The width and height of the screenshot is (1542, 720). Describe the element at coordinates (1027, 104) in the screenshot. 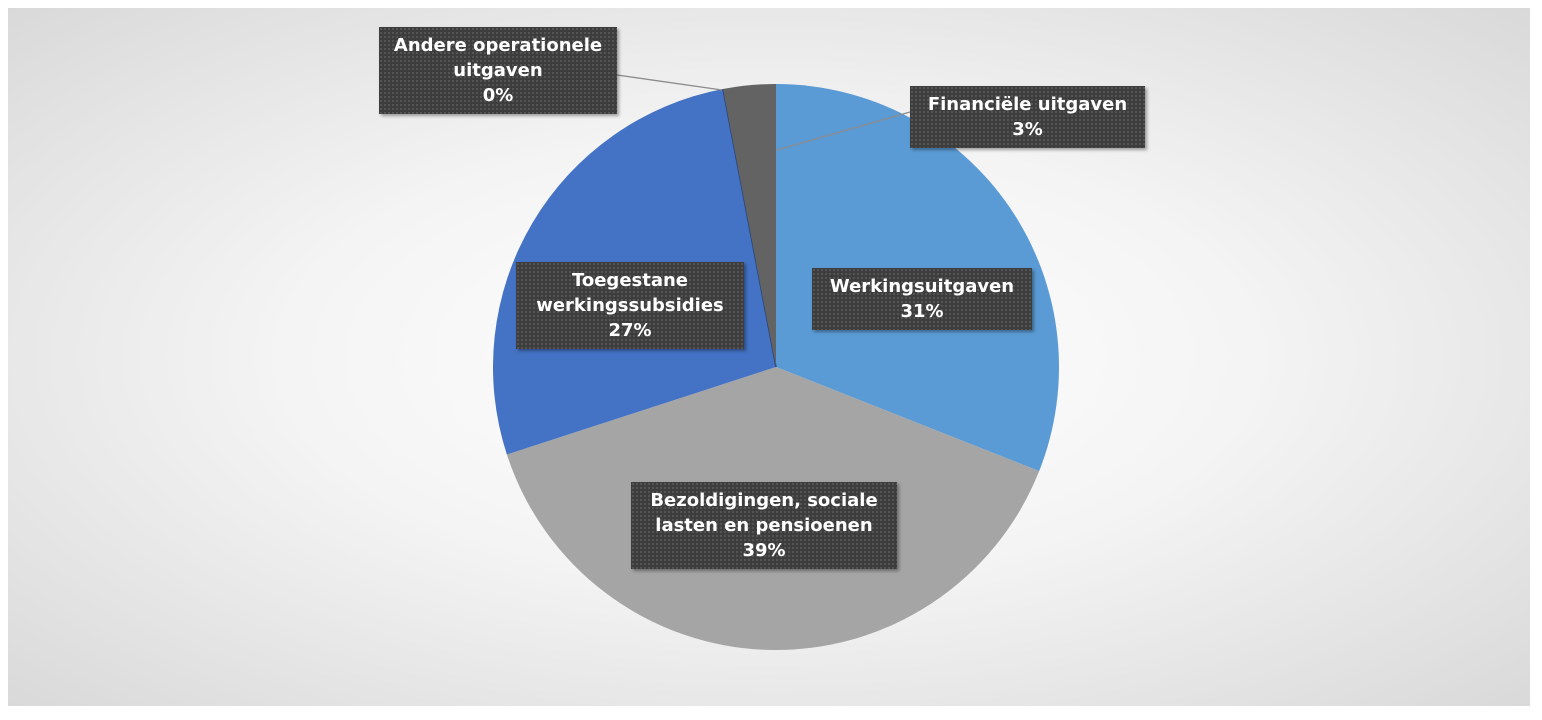

I see `label-name: Financiële uitgaven` at that location.